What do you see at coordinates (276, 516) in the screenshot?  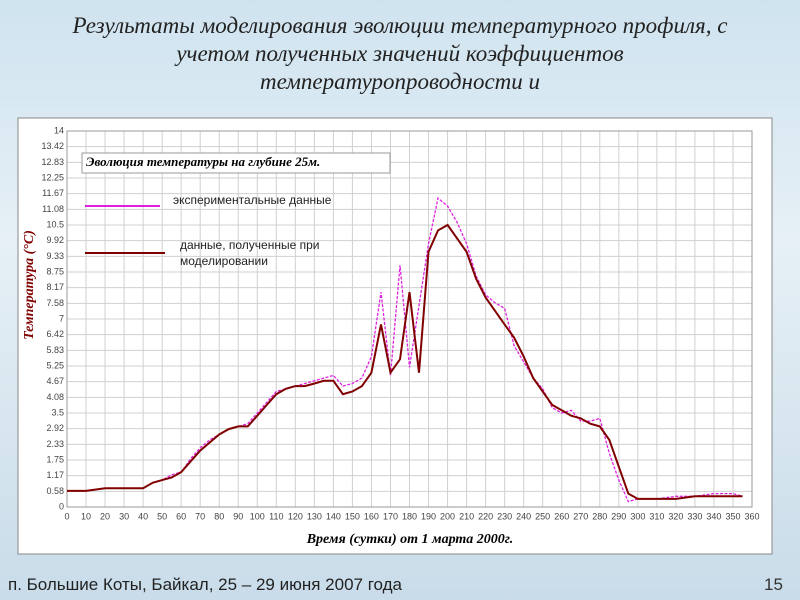 I see `x-tick-label: 110` at bounding box center [276, 516].